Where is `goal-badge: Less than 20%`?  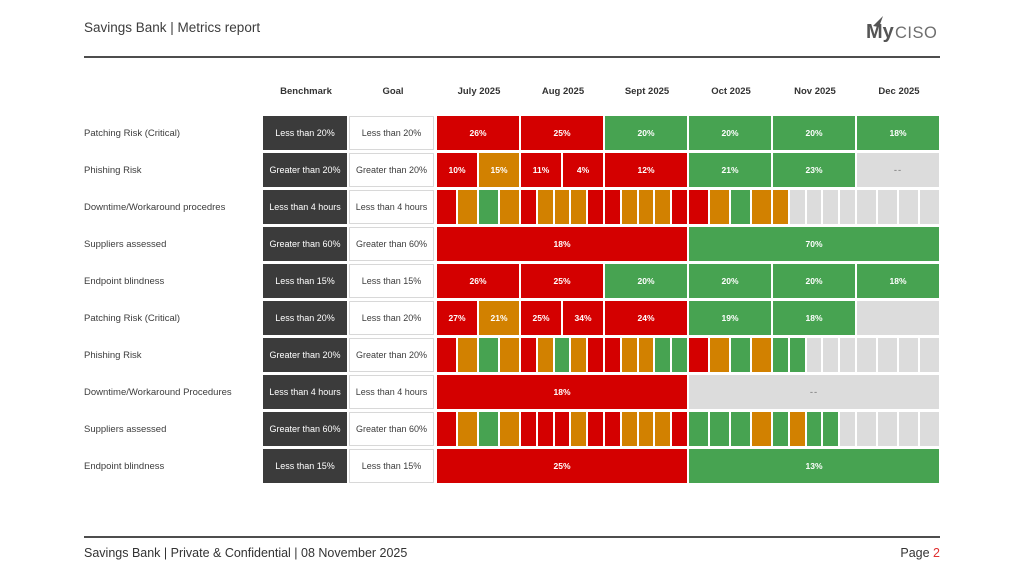
goal-badge: Less than 20% is located at coordinates (391, 133).